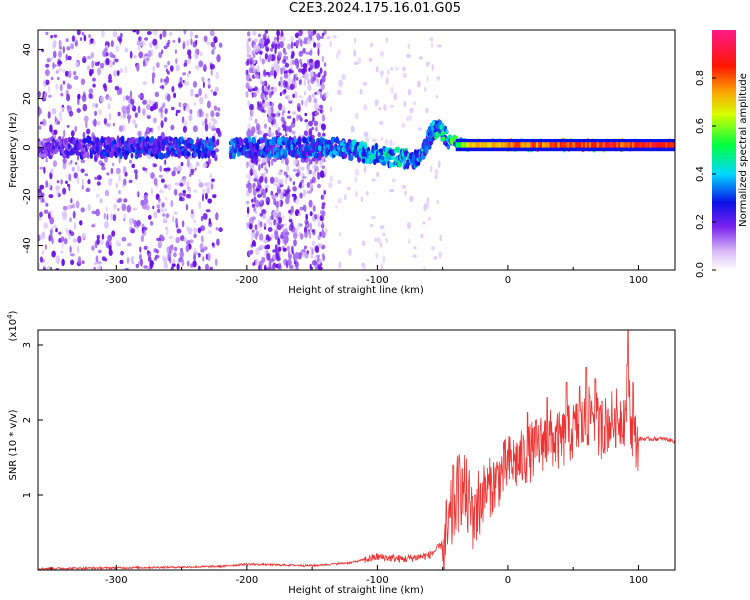 The width and height of the screenshot is (750, 600). I want to click on spectrogram-y-ticks: -40 -20 0 20 40, so click(32, 148).